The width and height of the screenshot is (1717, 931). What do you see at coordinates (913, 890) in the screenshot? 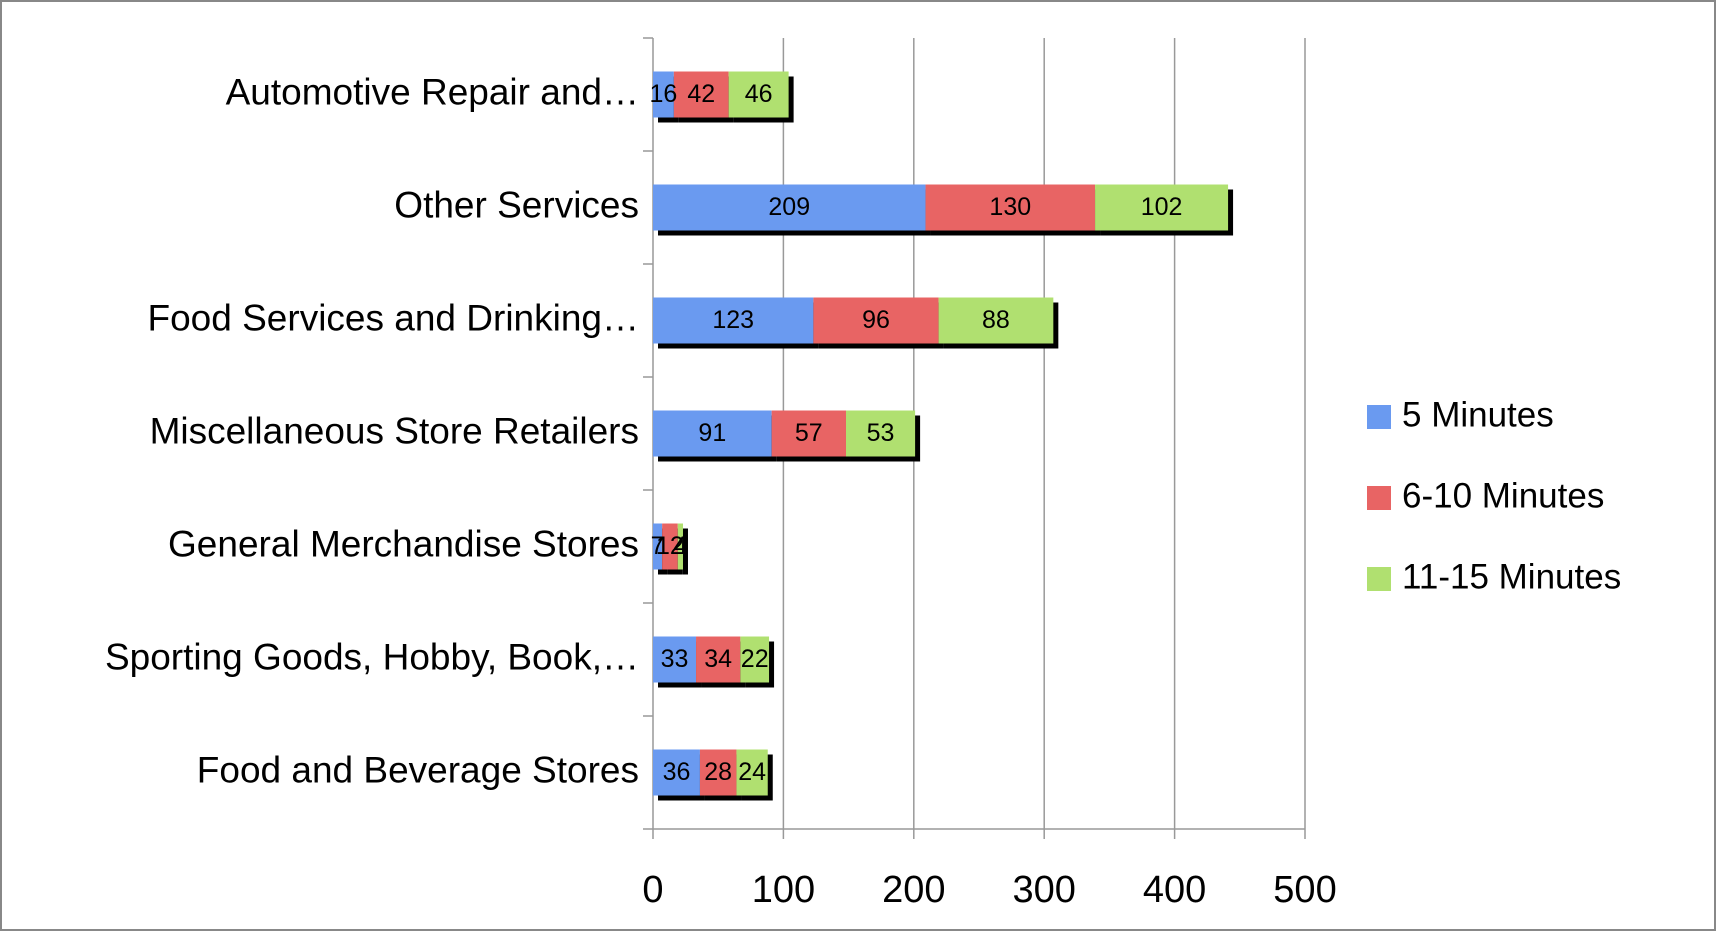
I see `x-tick-label: 200` at bounding box center [913, 890].